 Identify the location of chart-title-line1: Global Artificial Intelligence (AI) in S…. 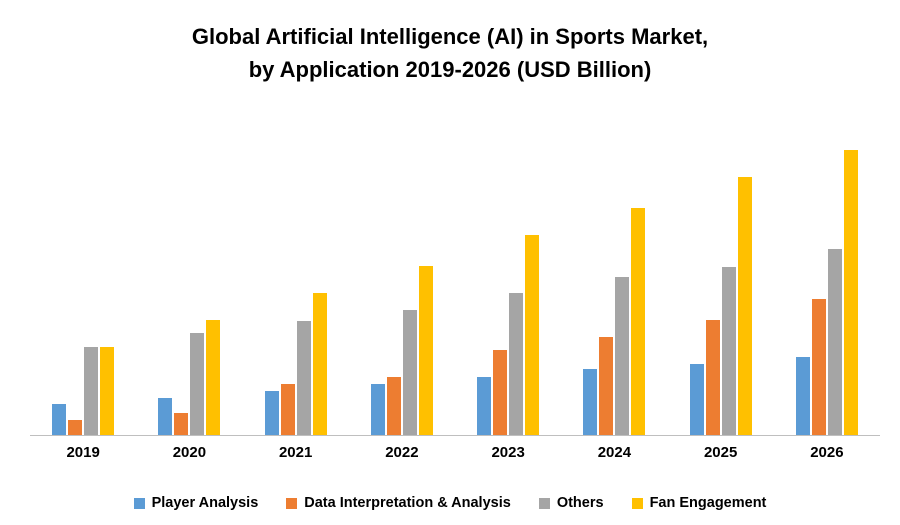
(450, 36).